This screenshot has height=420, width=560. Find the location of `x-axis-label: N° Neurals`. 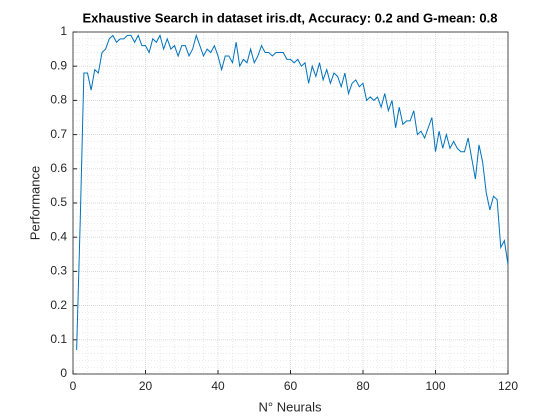

x-axis-label: N° Neurals is located at coordinates (290, 406).